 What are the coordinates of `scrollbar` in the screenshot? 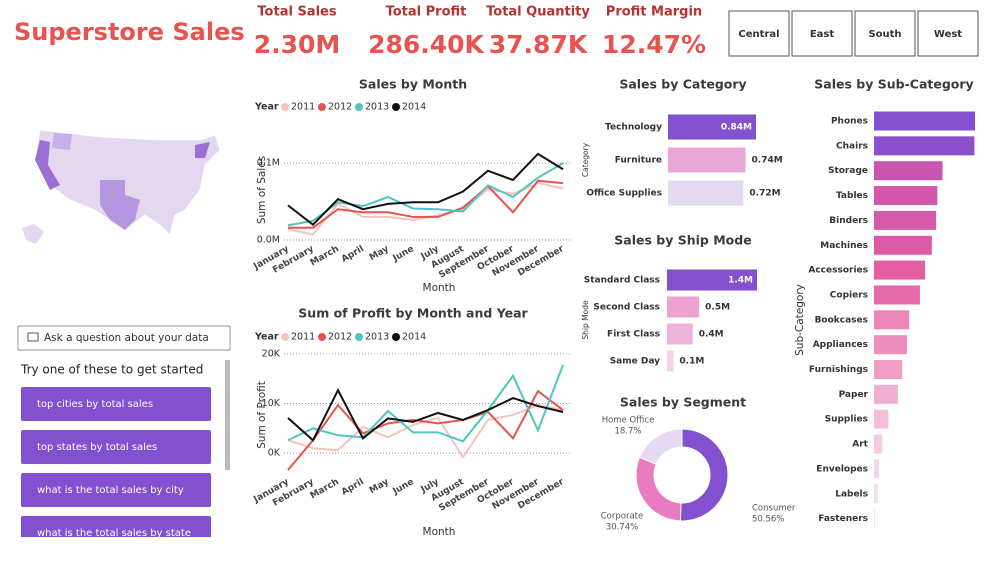 It's located at (227, 415).